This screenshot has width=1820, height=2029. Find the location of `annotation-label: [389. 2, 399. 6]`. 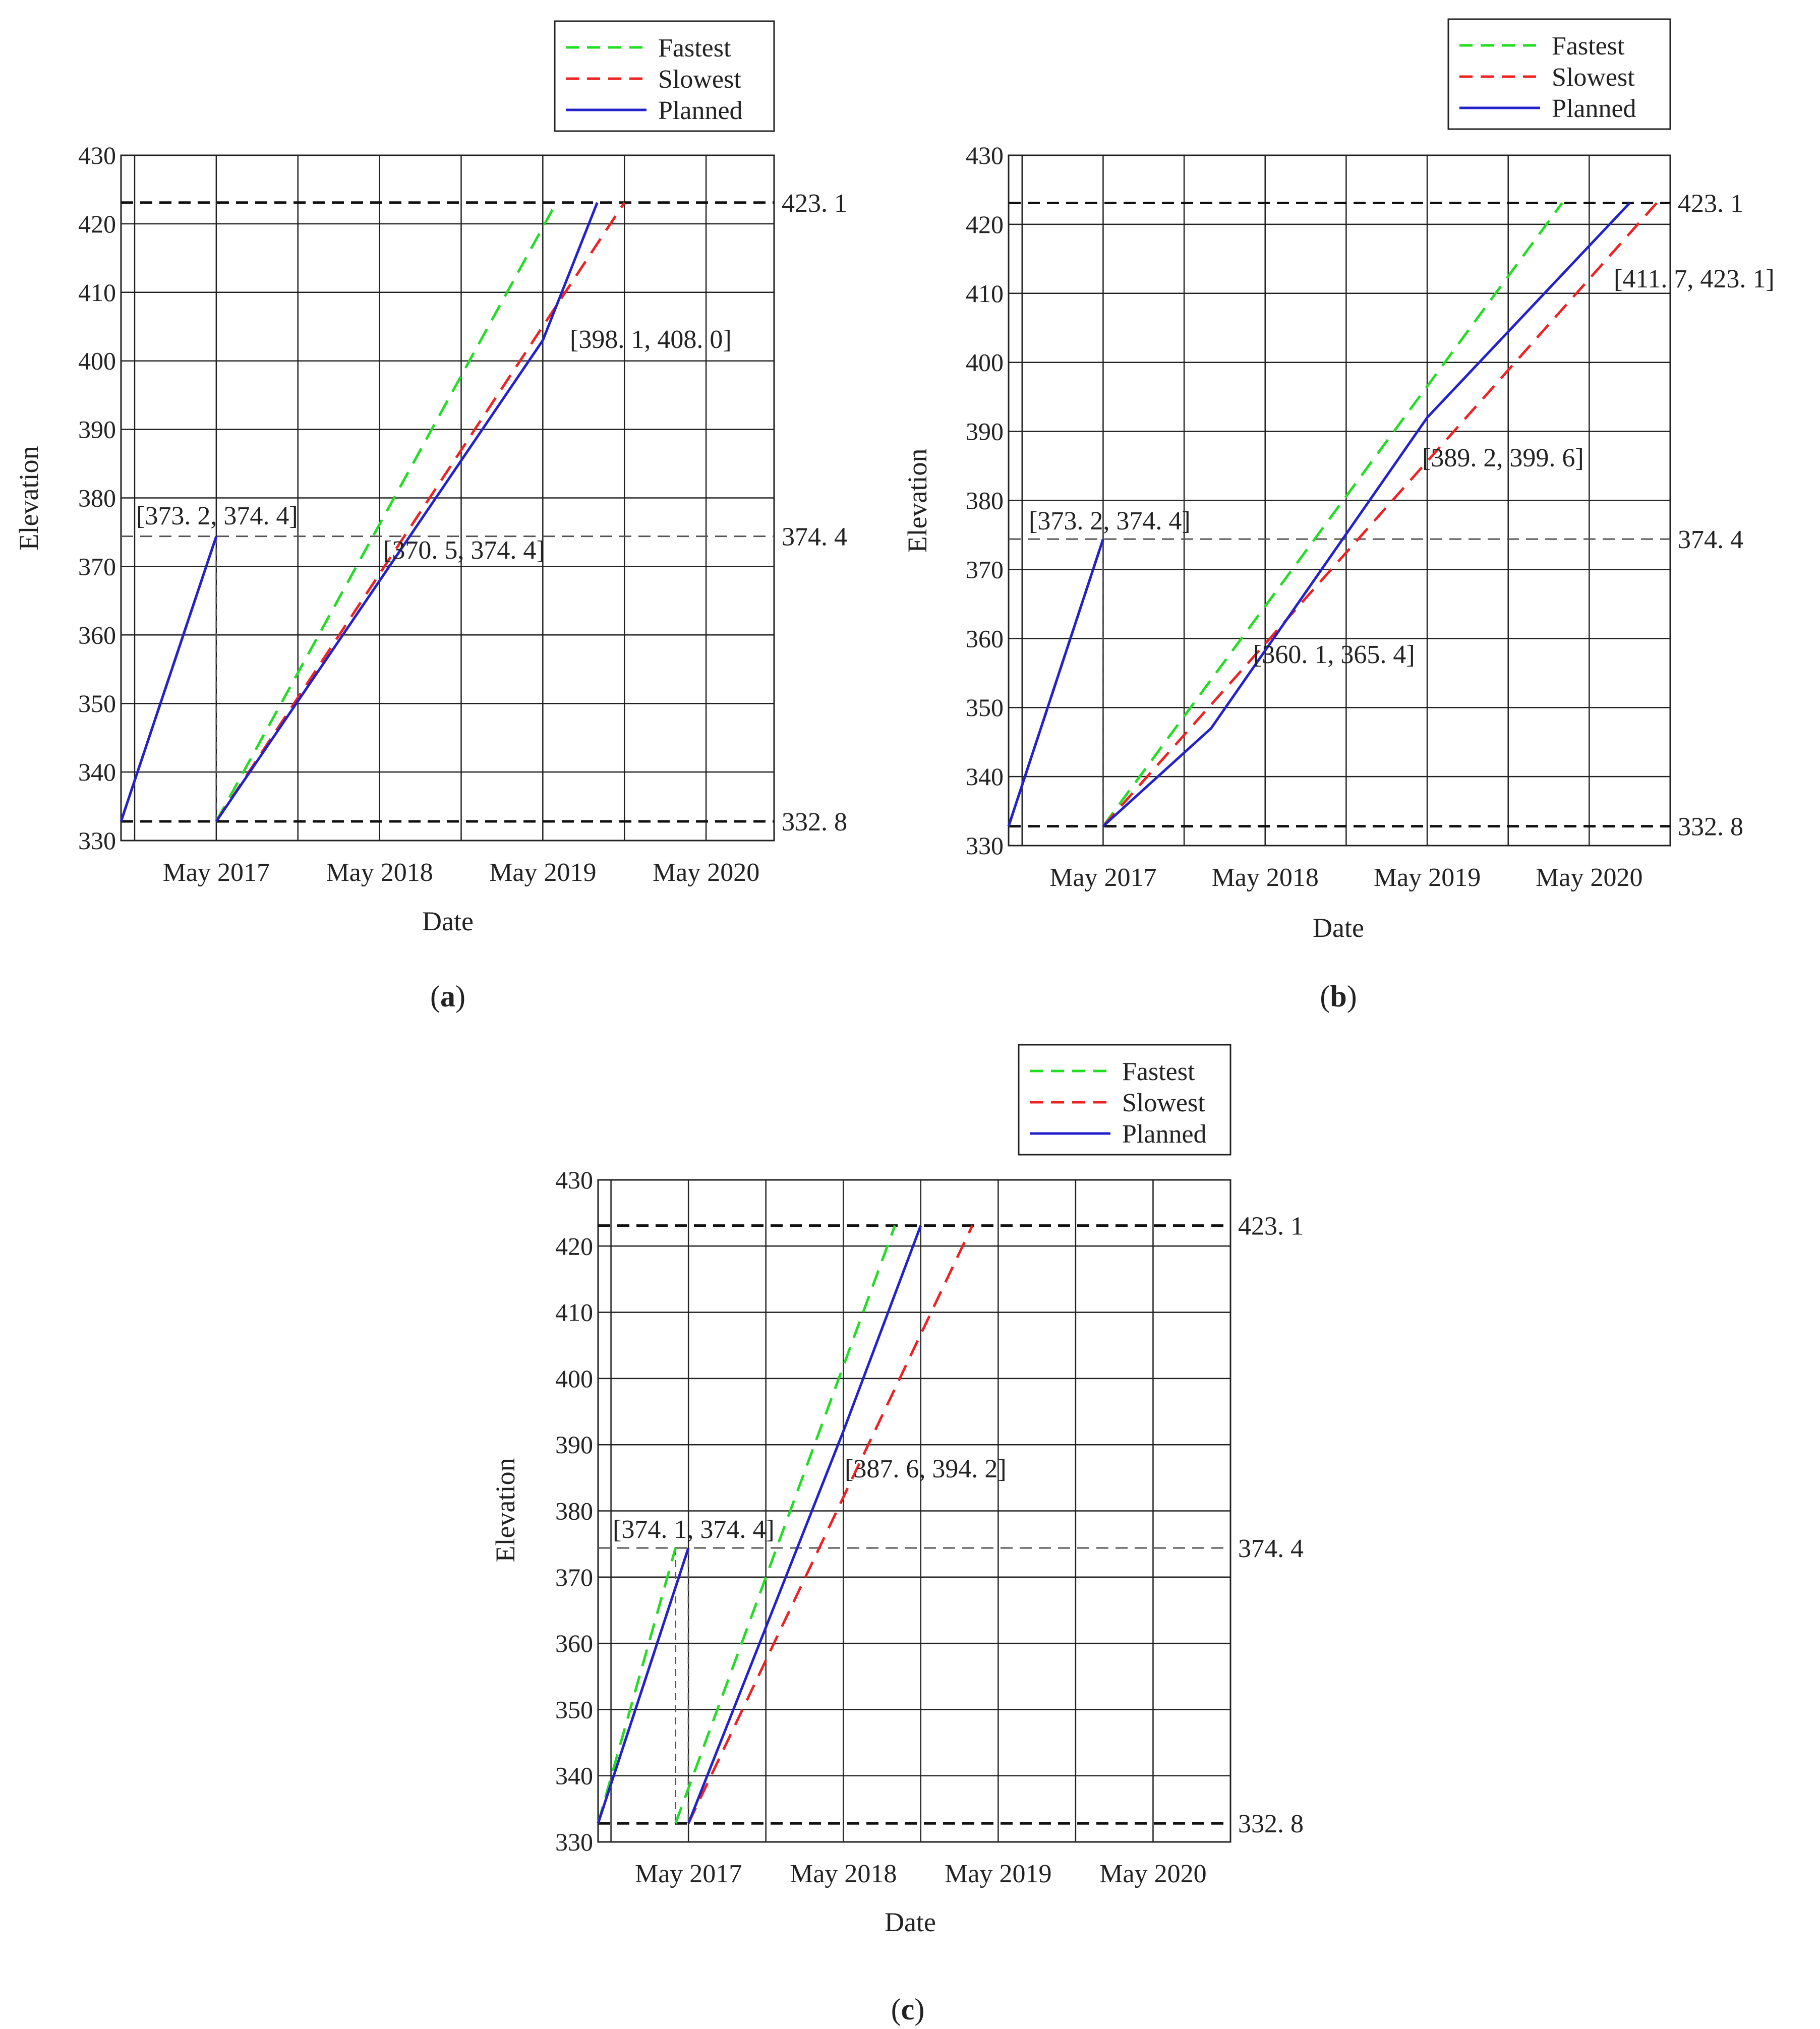

annotation-label: [389. 2, 399. 6] is located at coordinates (1503, 458).